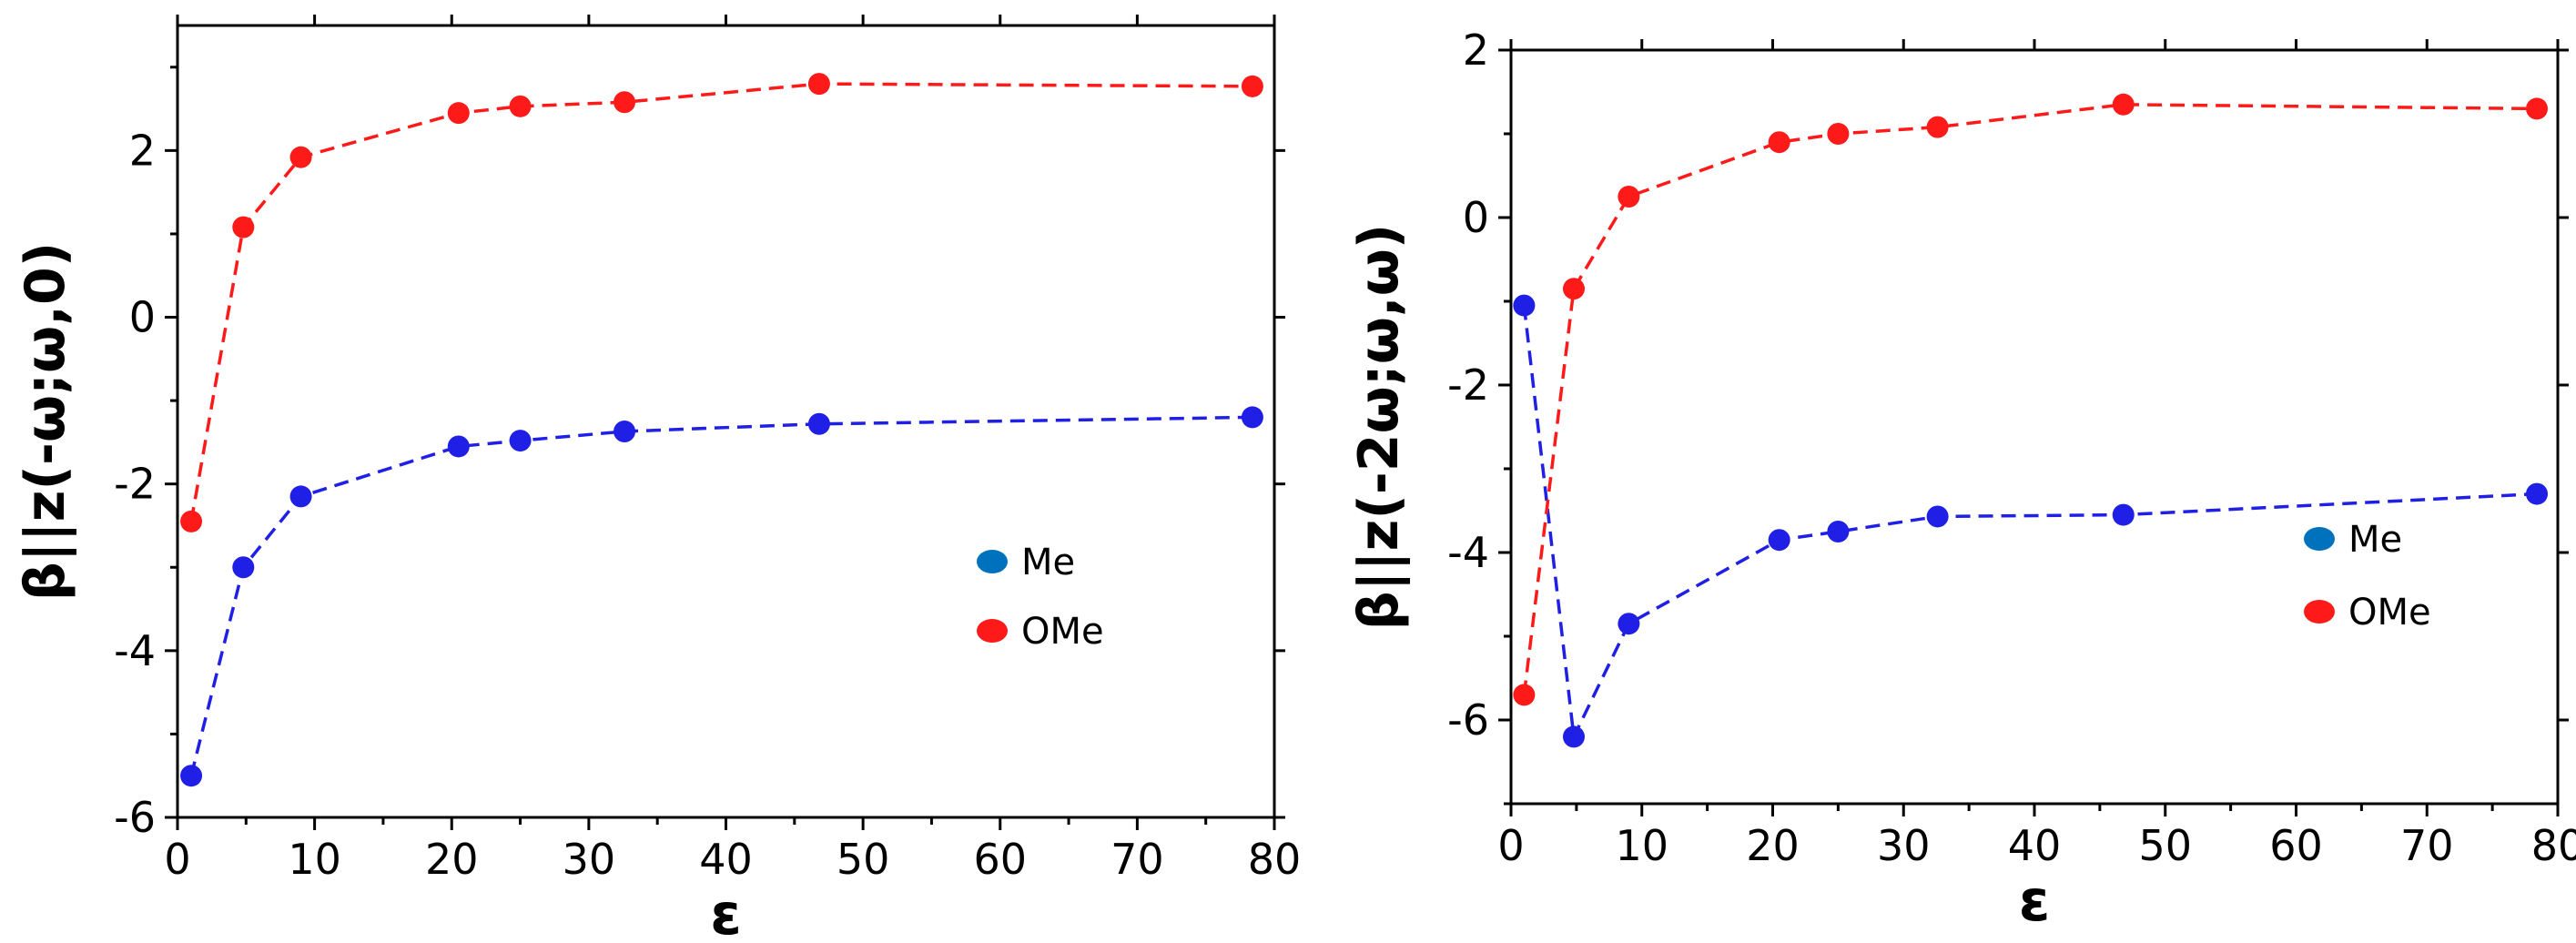 This screenshot has height=943, width=2576. Describe the element at coordinates (1379, 427) in the screenshot. I see `y-axis-label: β||z(-2ω;ω,ω)` at that location.